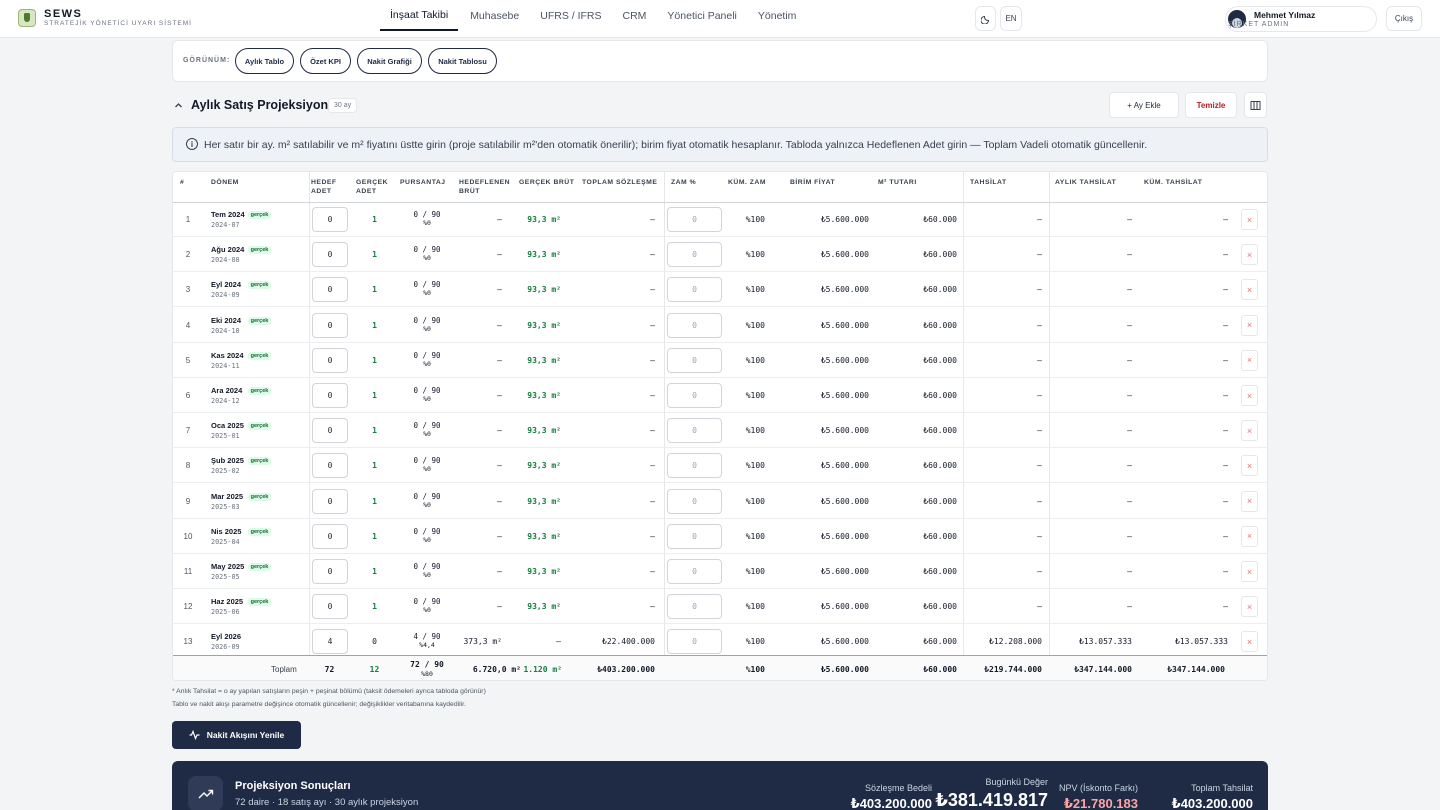 Image resolution: width=1440 pixels, height=810 pixels. Describe the element at coordinates (205, 793) in the screenshot. I see `trend-up-icon` at that location.